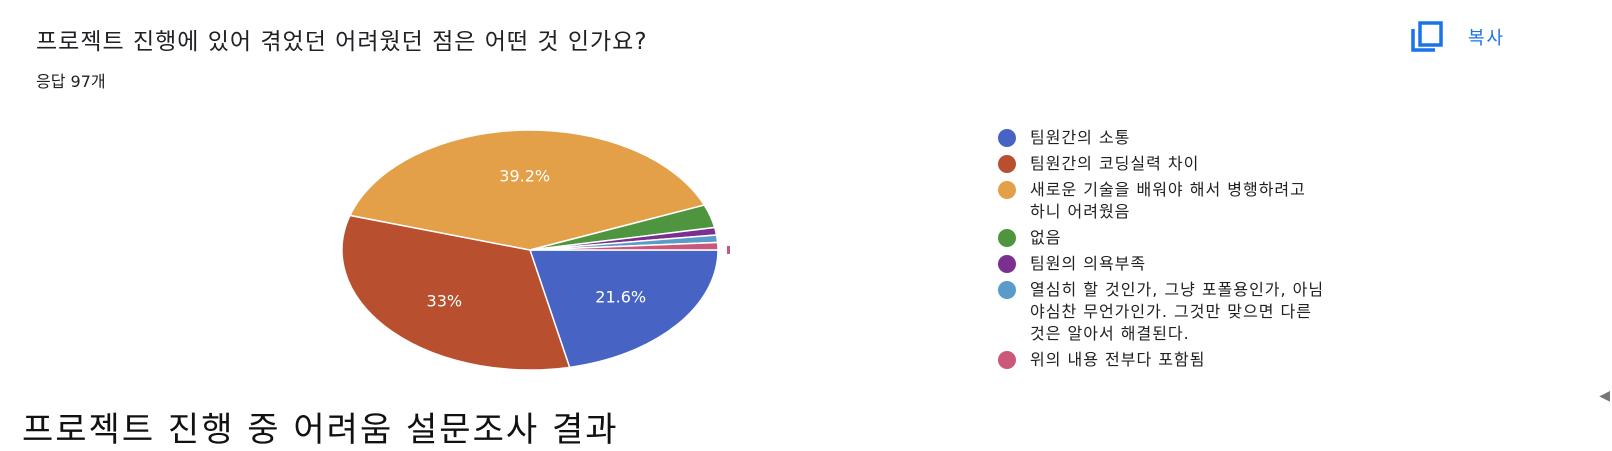 The image size is (1612, 451). What do you see at coordinates (524, 176) in the screenshot?
I see `slice-percent-label: 39.2%` at bounding box center [524, 176].